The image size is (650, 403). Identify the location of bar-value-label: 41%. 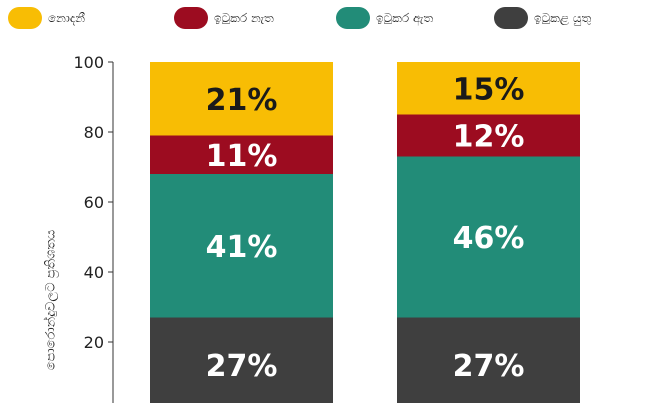
(242, 247).